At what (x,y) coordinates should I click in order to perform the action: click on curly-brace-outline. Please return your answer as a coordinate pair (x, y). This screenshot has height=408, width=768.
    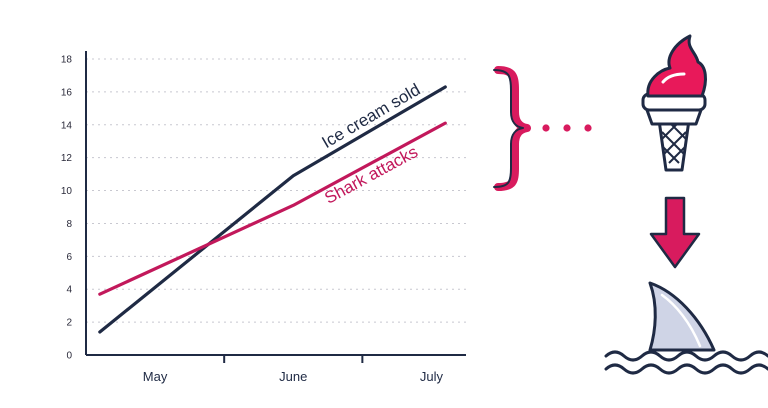
    Looking at the image, I should click on (508, 128).